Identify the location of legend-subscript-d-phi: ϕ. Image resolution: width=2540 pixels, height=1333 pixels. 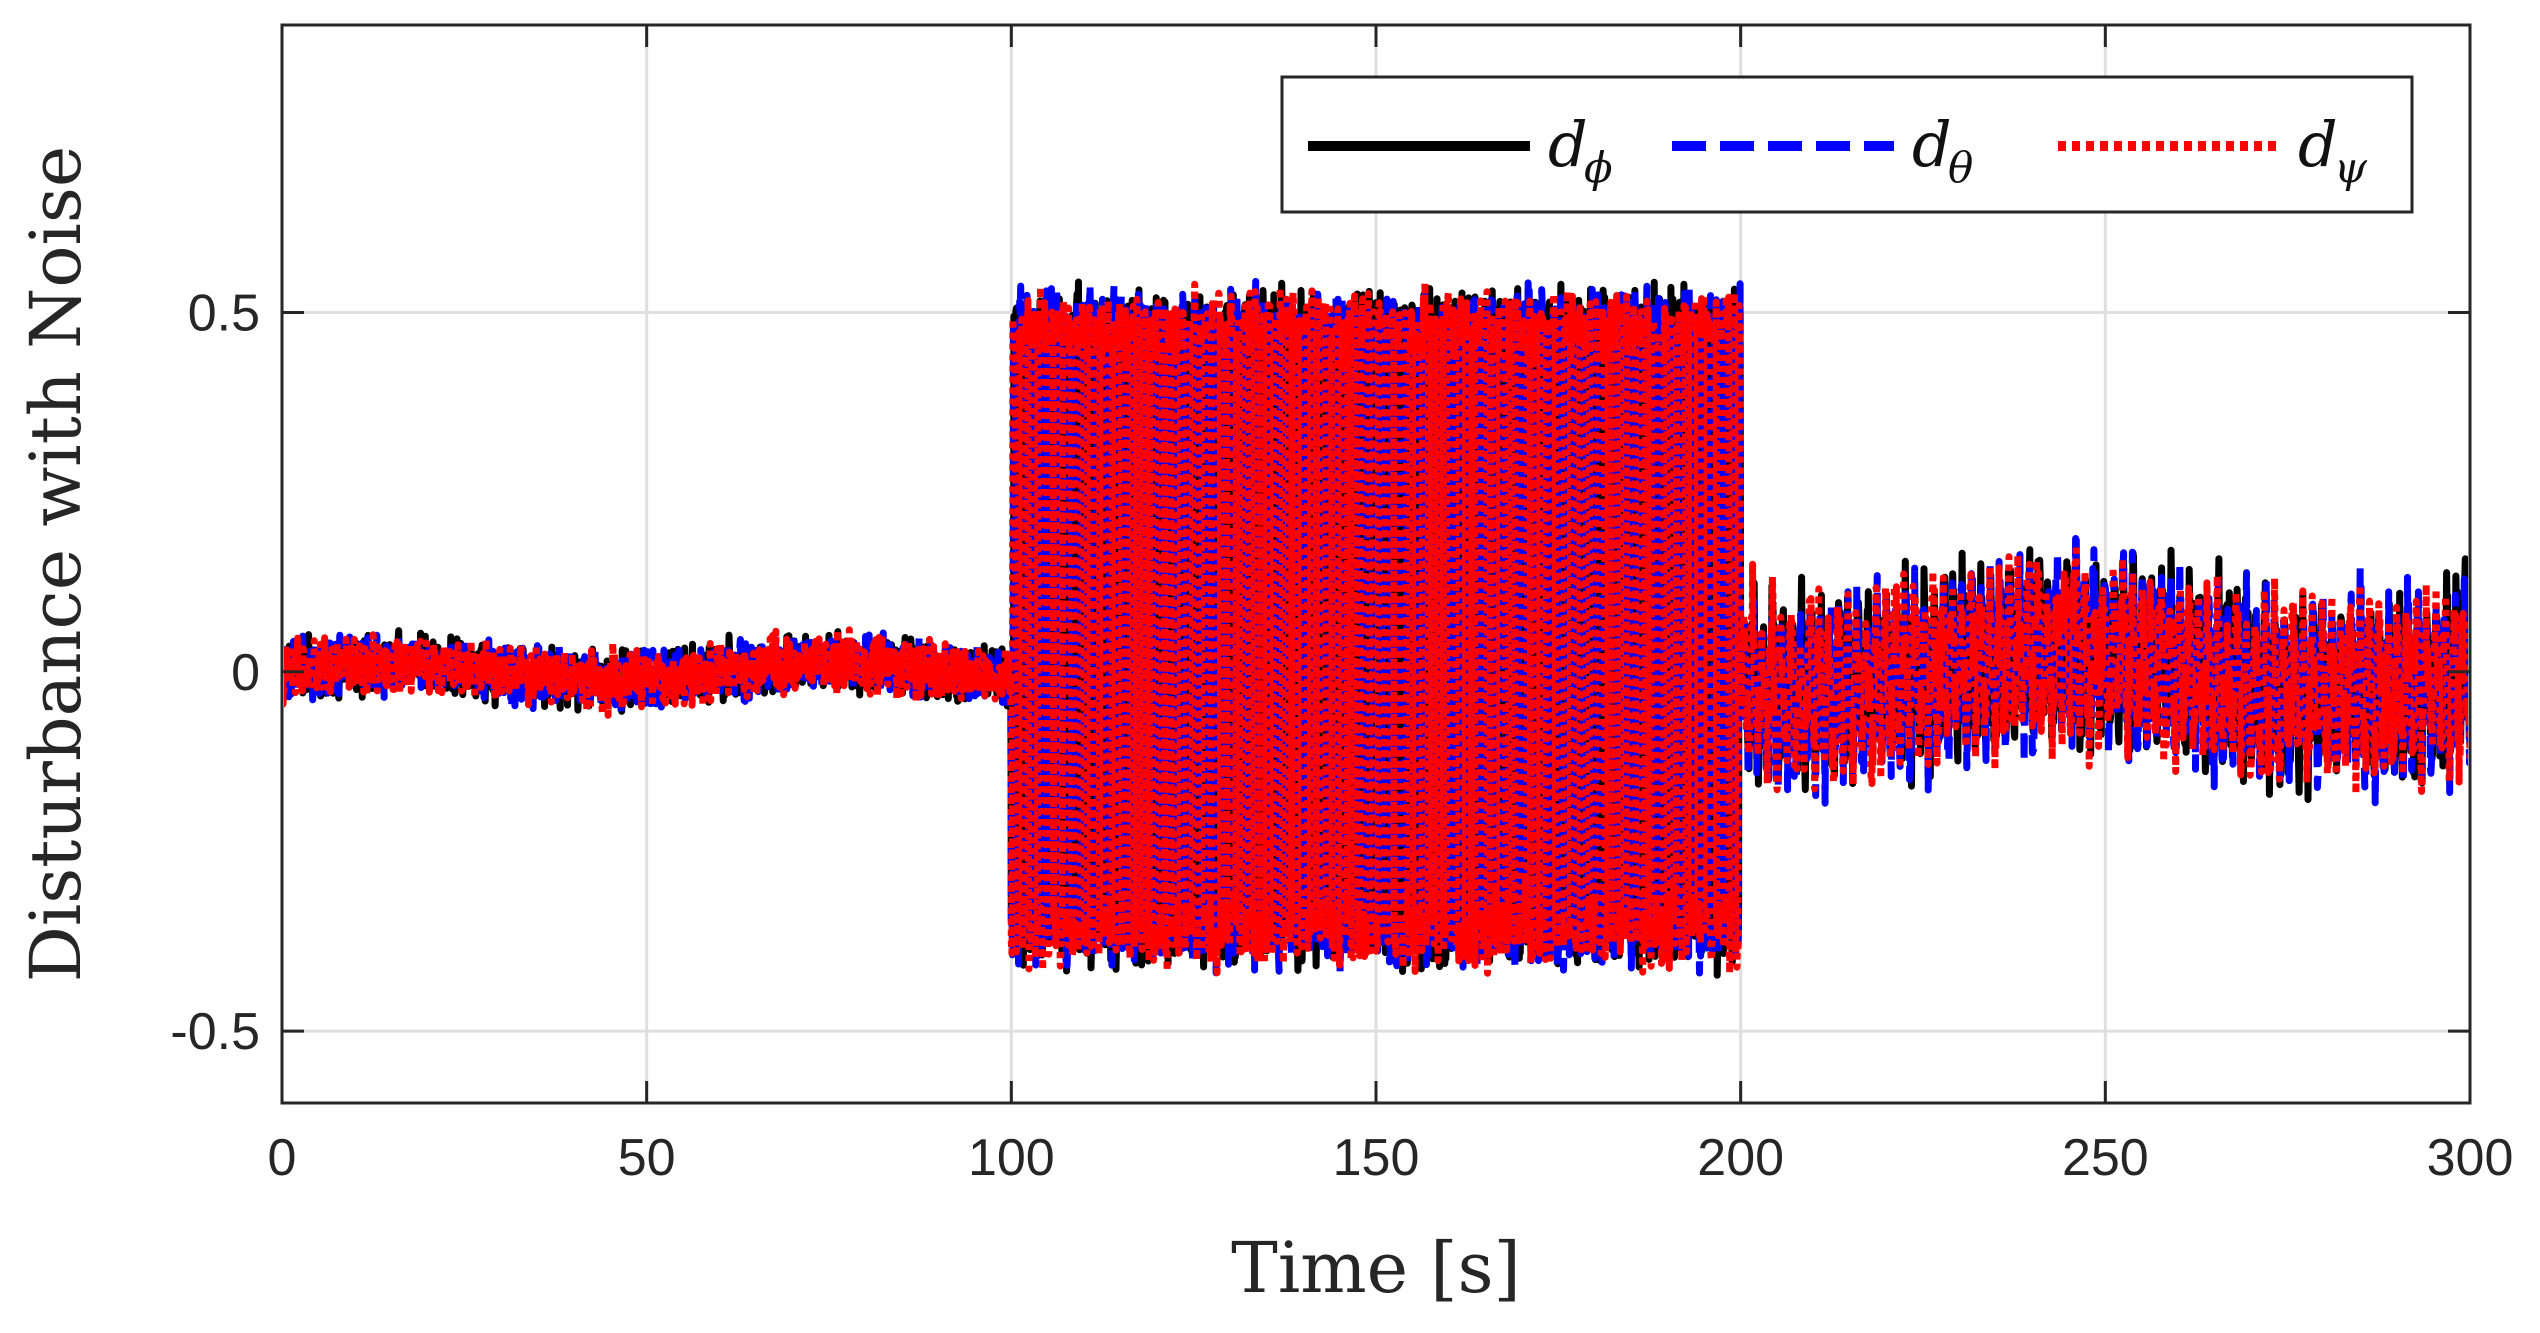
(1598, 167).